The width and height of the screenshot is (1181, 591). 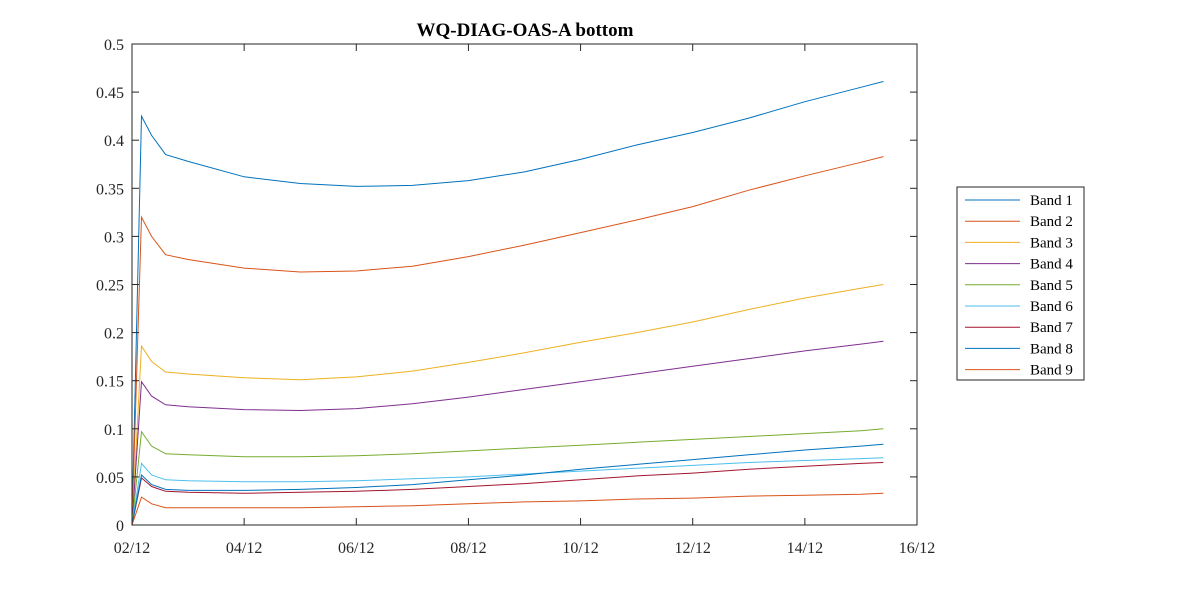 I want to click on y-tick-label: 0, so click(x=120, y=526).